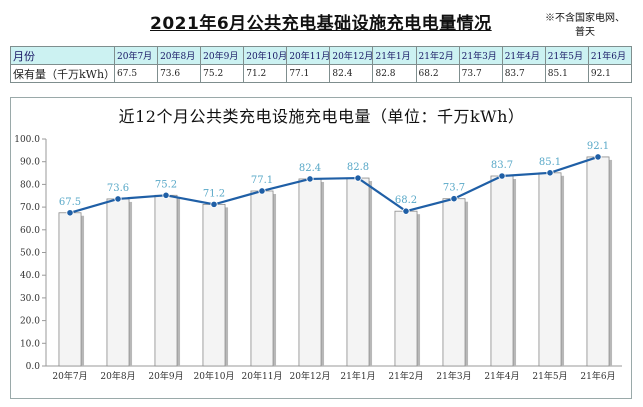 The image size is (643, 407). I want to click on chart-title: 近12个月公共类充电设施充电电量（单位：千万kWh）, so click(321, 116).